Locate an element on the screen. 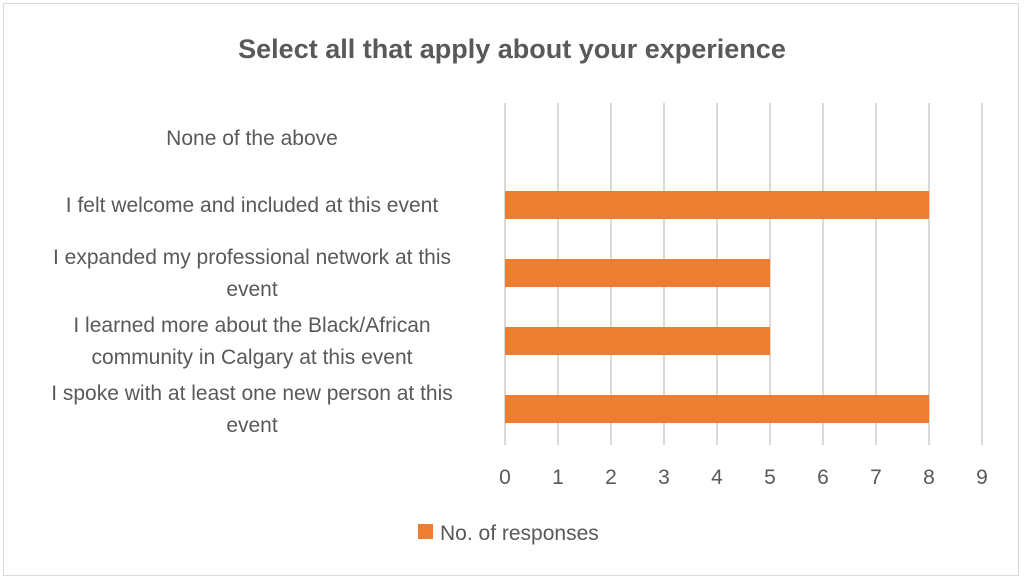  legend-swatch is located at coordinates (425, 531).